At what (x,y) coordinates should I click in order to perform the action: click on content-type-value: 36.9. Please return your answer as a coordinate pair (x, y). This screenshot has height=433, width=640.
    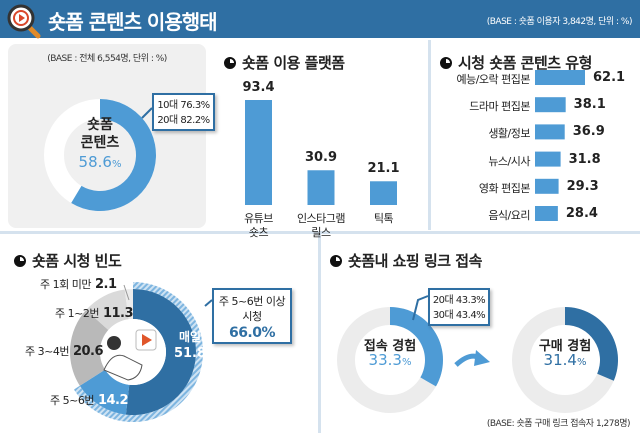
    Looking at the image, I should click on (588, 132).